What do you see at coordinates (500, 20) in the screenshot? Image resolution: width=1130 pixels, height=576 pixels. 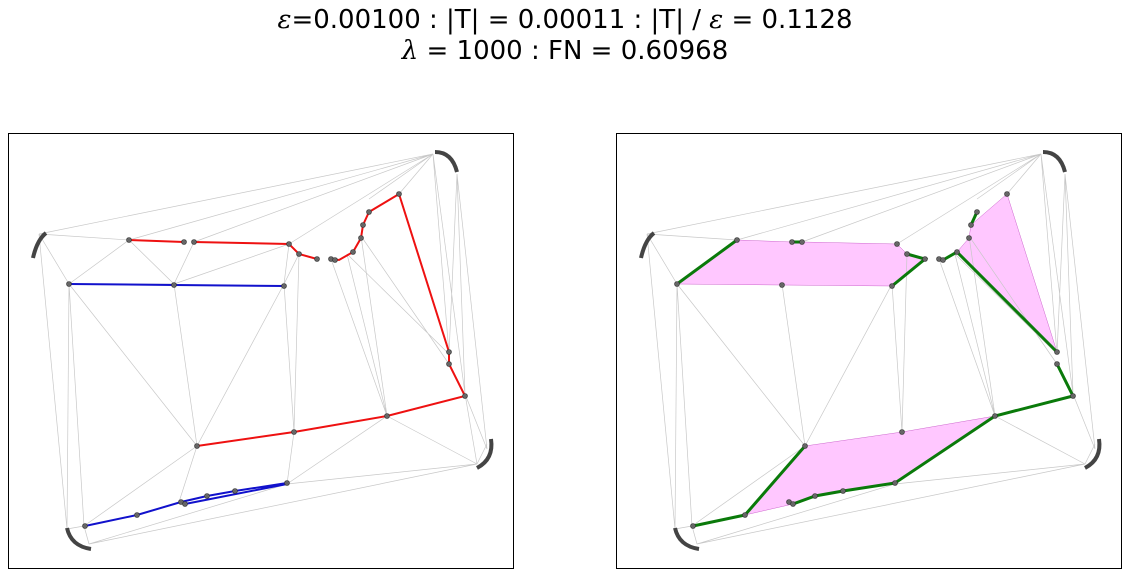 I see `epsilon-text: =0.00100 : |T| = 0.00011 : |T| /` at bounding box center [500, 20].